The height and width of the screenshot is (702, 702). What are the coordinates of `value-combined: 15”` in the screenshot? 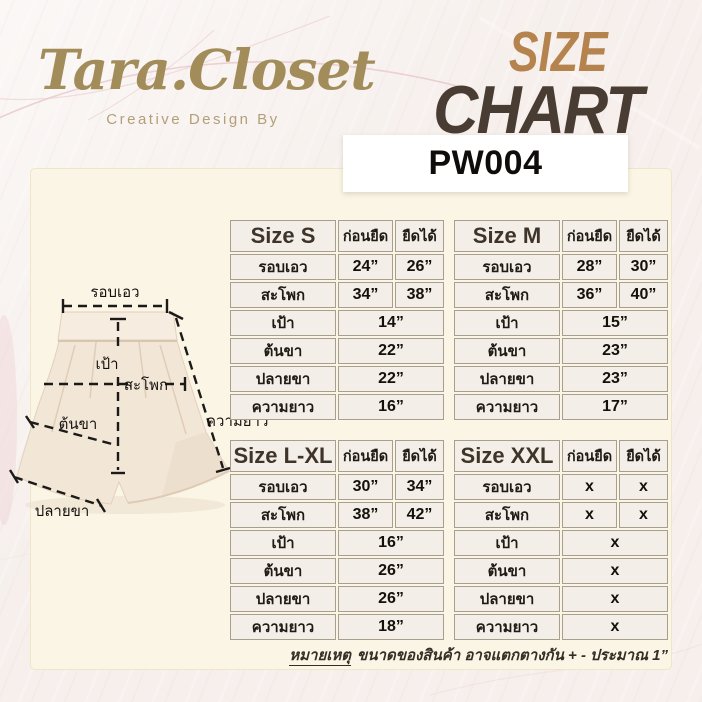 It's located at (615, 323).